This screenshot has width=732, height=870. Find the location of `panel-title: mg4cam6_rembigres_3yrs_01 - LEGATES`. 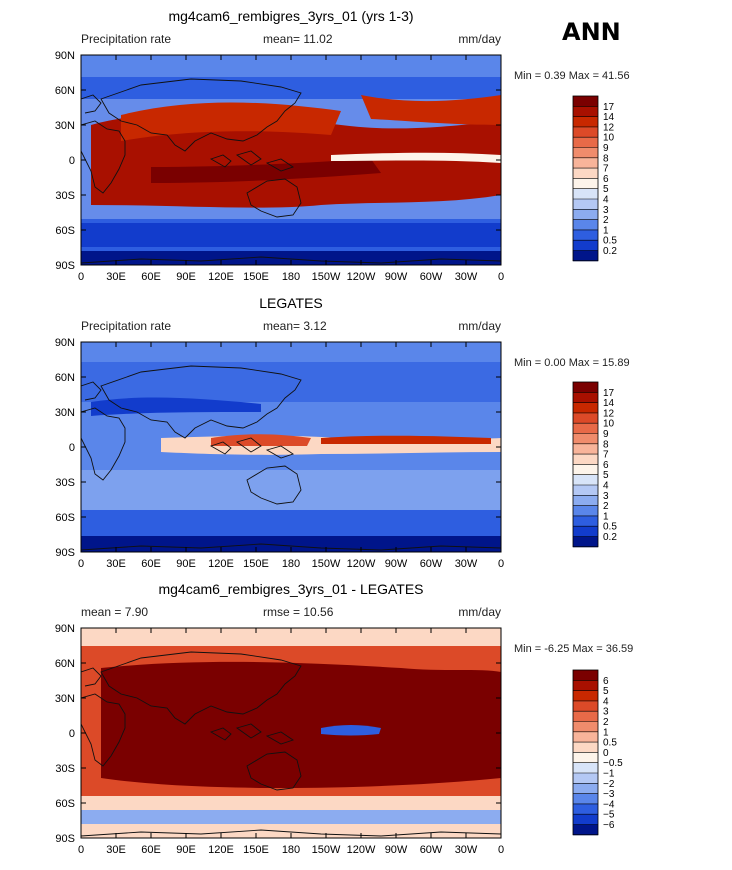

panel-title: mg4cam6_rembigres_3yrs_01 - LEGATES is located at coordinates (290, 589).